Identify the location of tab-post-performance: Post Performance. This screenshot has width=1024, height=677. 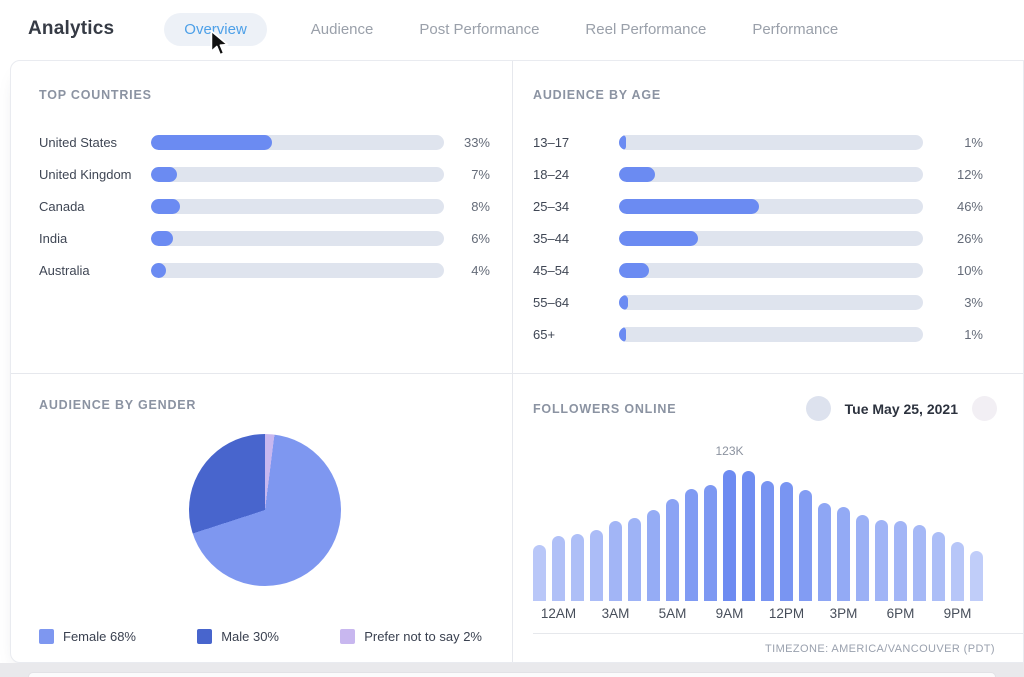
(479, 29).